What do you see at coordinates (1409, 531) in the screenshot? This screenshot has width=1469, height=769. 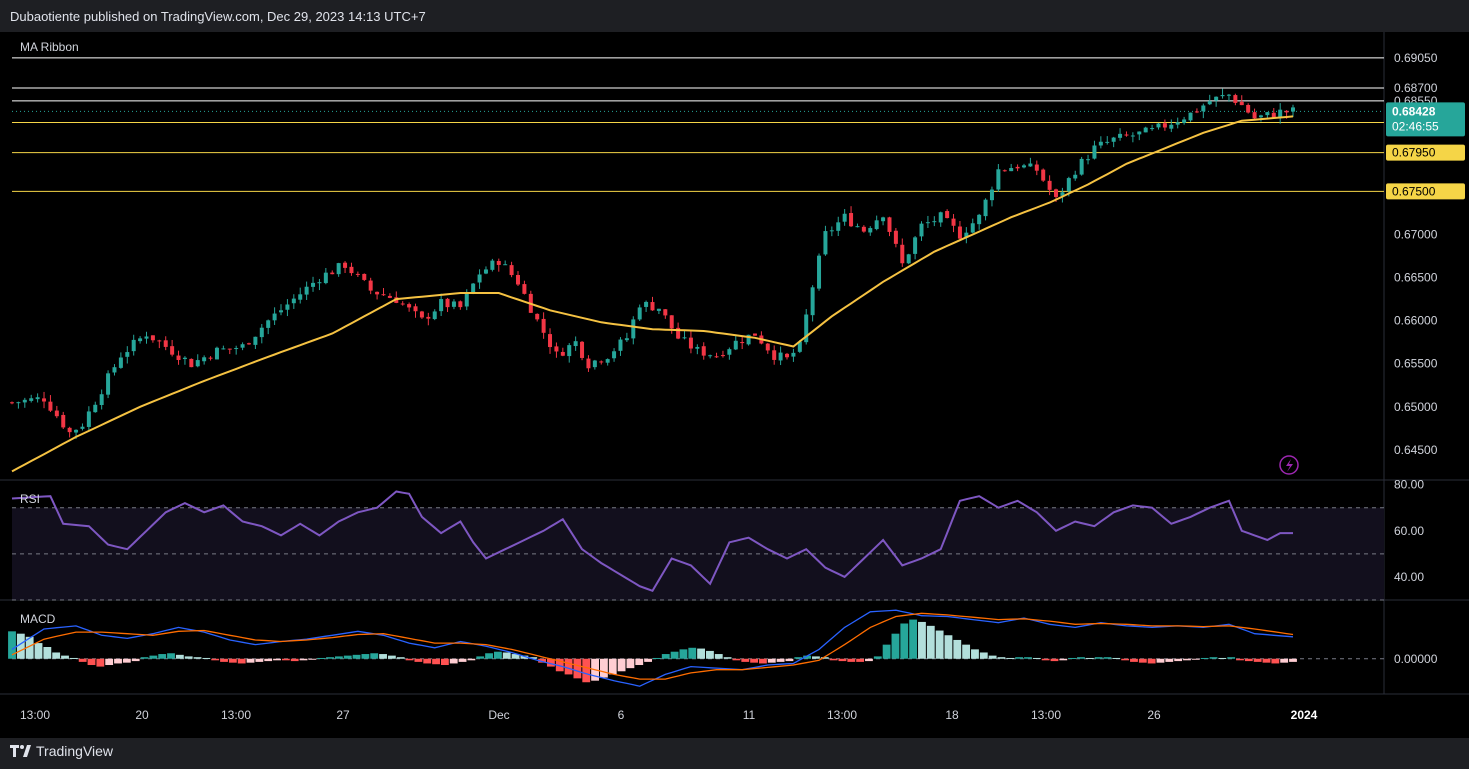 I see `rsi-tick: 60.00` at bounding box center [1409, 531].